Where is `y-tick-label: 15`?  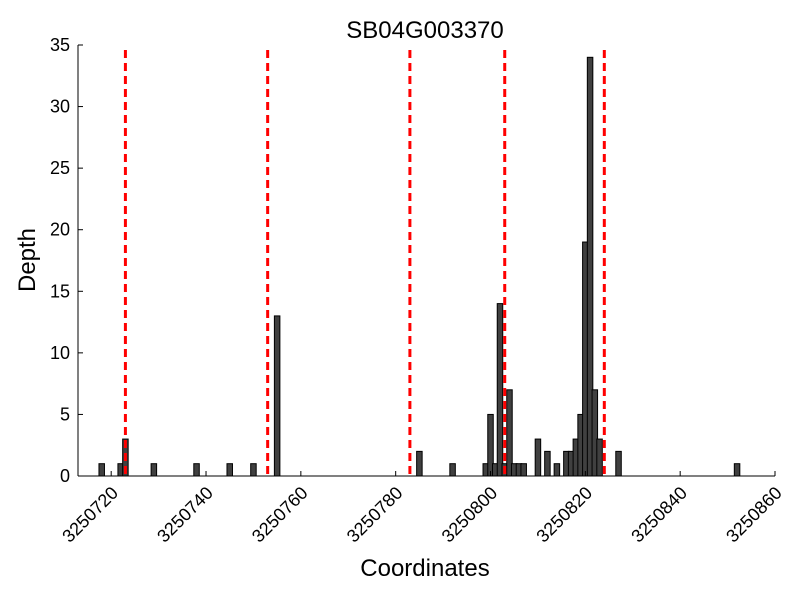
y-tick-label: 15 is located at coordinates (60, 291).